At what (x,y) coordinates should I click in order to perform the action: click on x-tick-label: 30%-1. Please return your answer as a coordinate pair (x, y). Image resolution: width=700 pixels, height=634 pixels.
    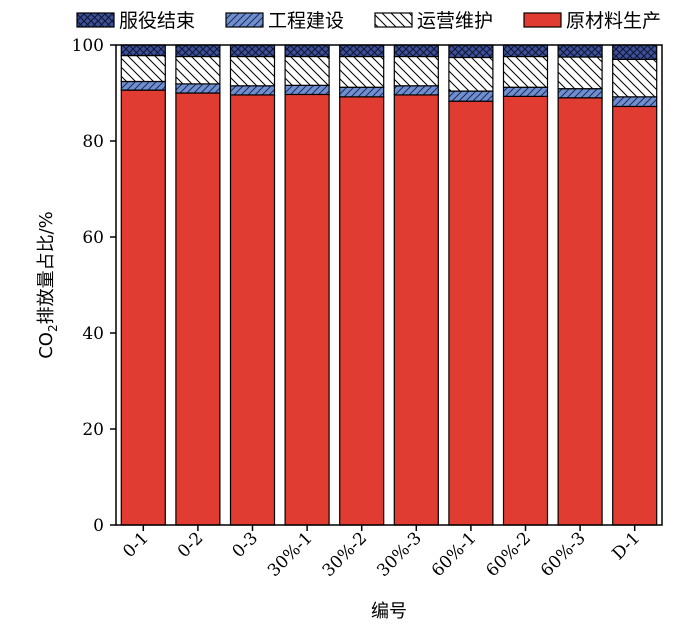
    Looking at the image, I should click on (290, 554).